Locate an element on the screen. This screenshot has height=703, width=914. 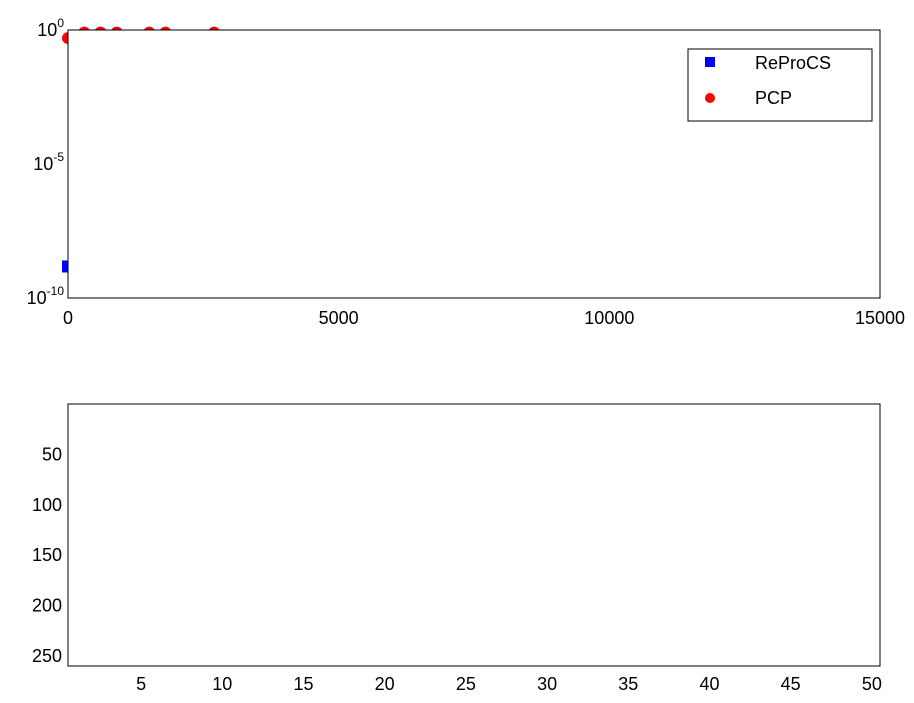
top-x-tick-label: 15000 is located at coordinates (880, 318).